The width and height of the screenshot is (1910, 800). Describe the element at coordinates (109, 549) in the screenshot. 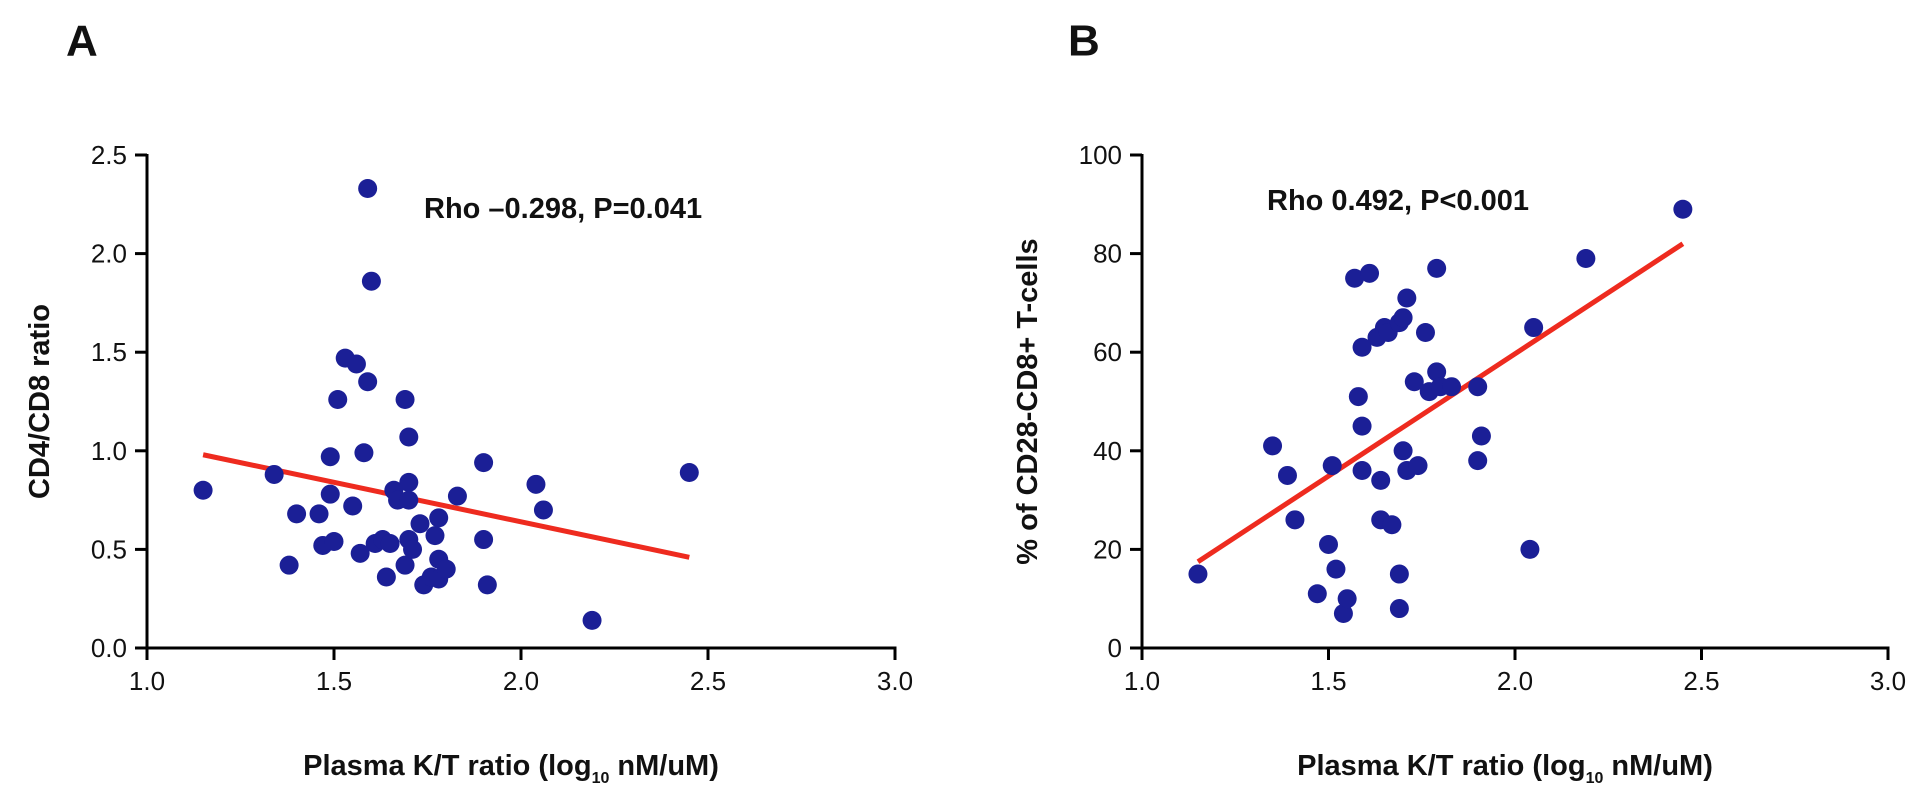

I see `y-tick-label: 0.5` at that location.